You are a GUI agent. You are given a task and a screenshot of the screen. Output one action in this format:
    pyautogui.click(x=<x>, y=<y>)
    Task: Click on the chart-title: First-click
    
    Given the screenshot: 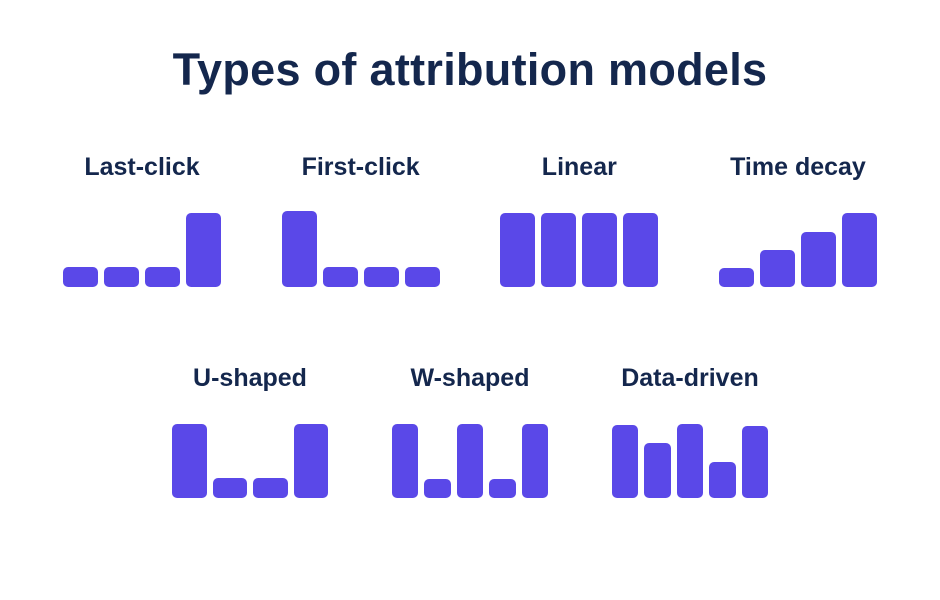 What is the action you would take?
    pyautogui.click(x=360, y=167)
    